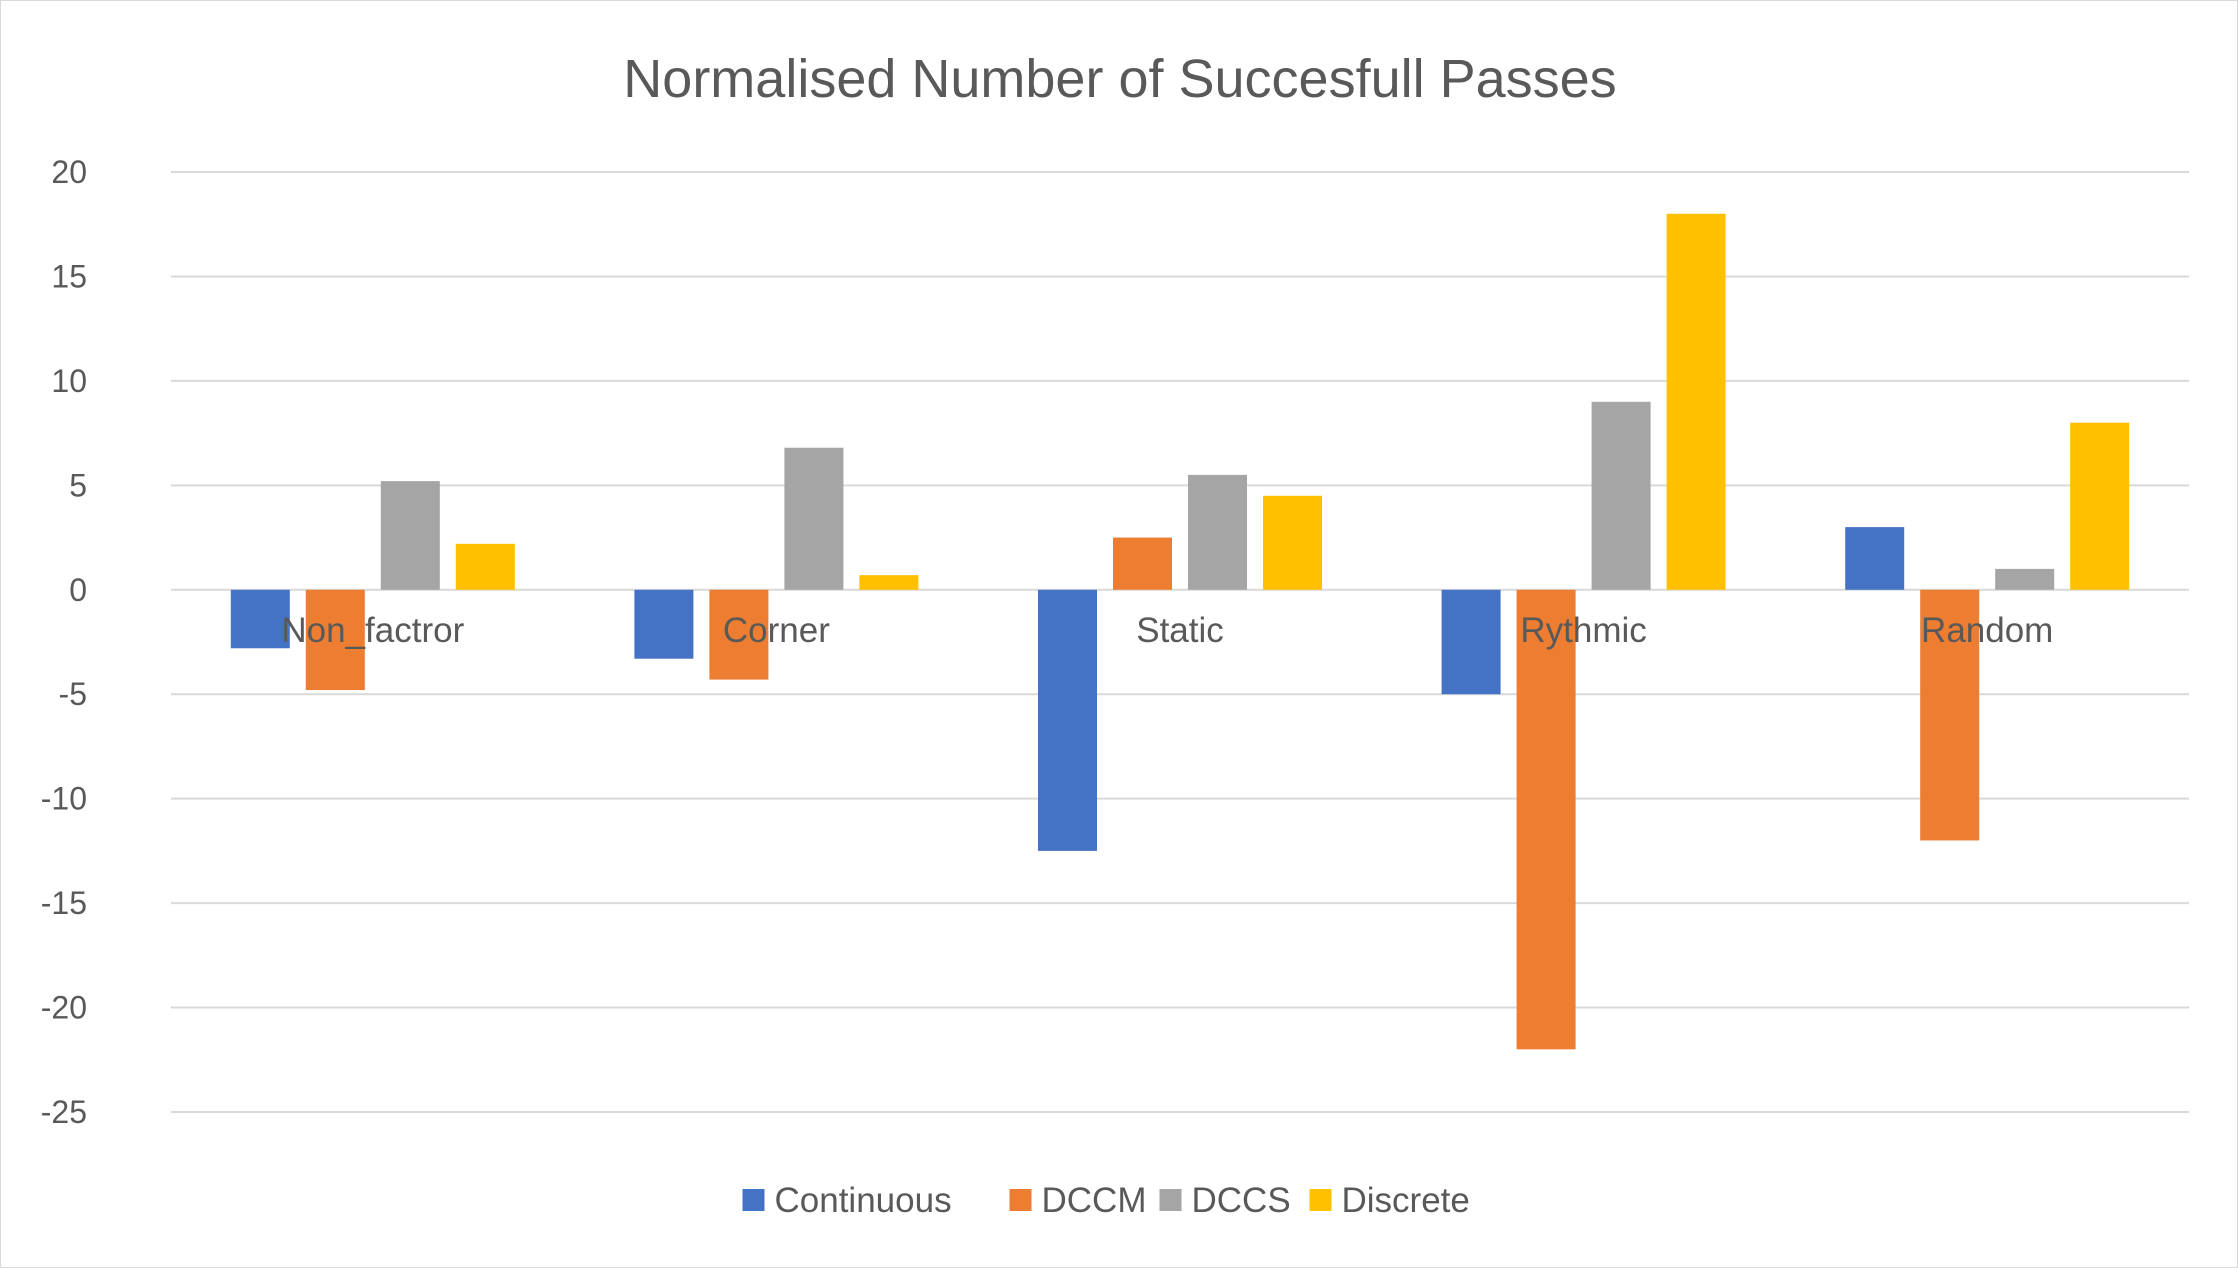  What do you see at coordinates (1406, 1200) in the screenshot?
I see `legend-label-discrete: Discrete` at bounding box center [1406, 1200].